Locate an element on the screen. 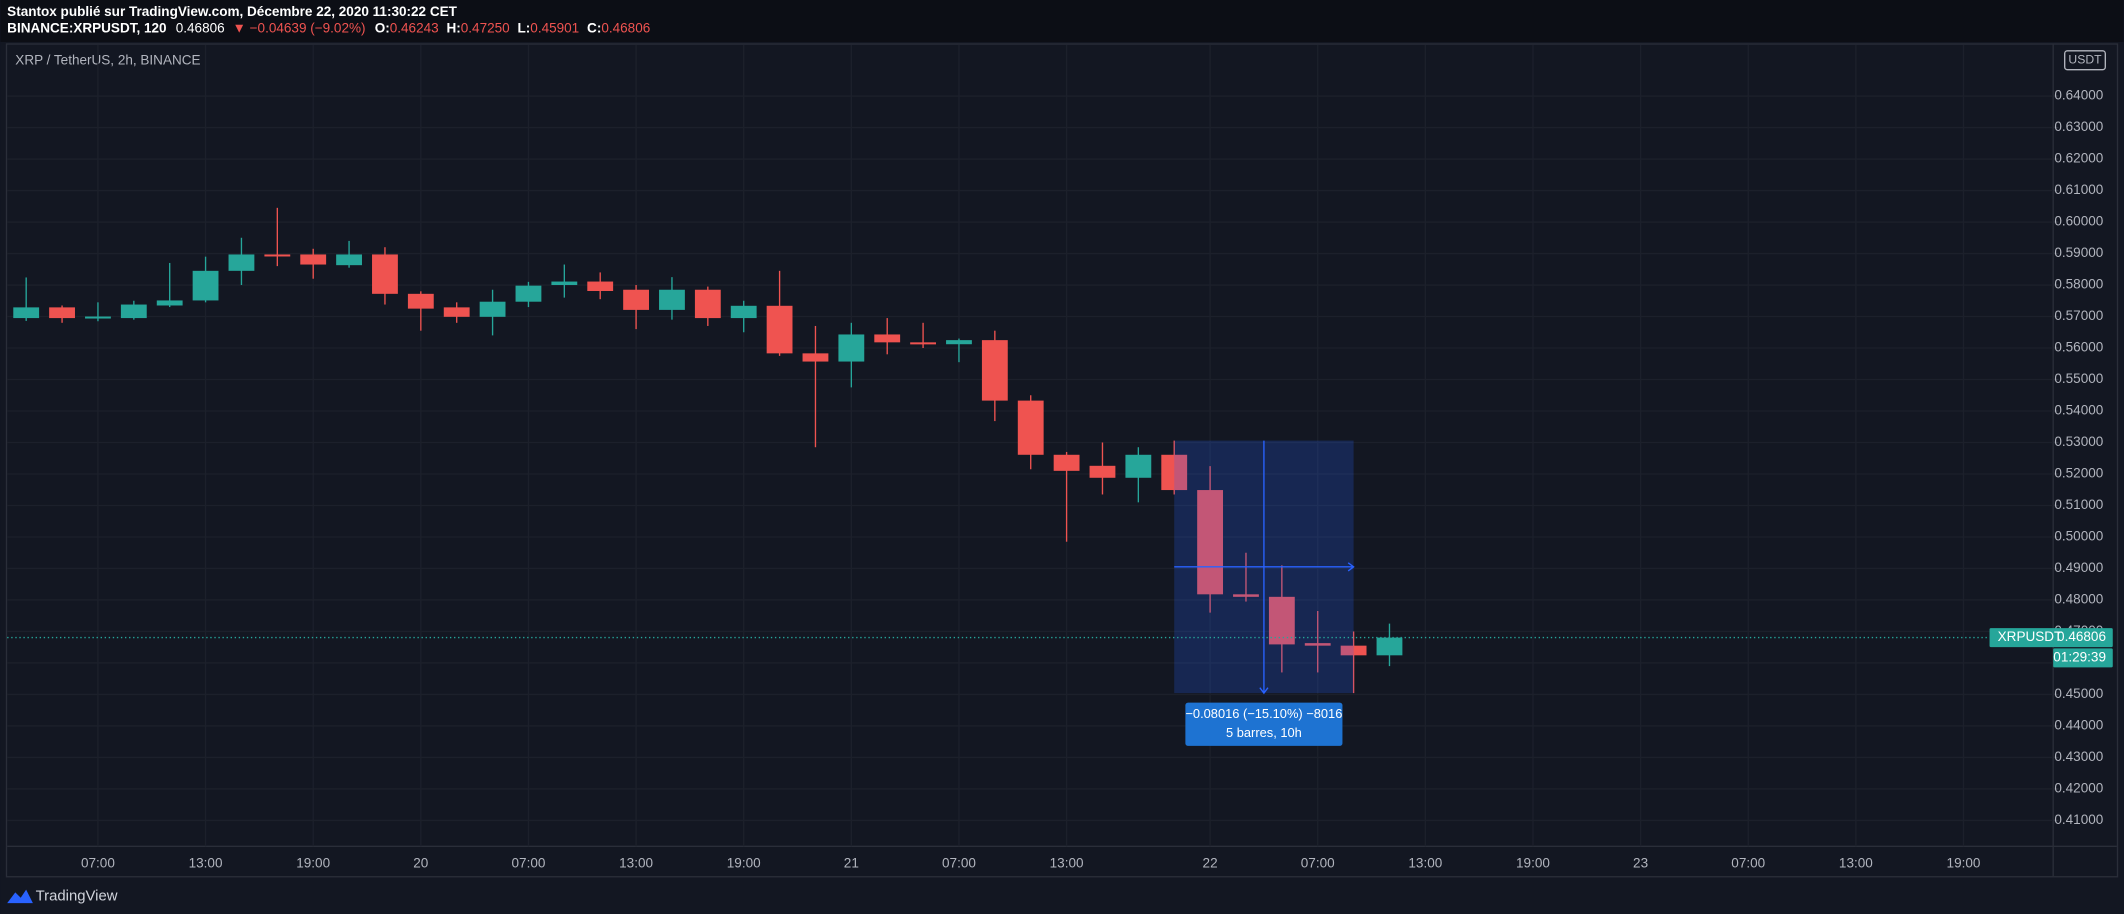 This screenshot has height=914, width=2124. currency-box is located at coordinates (2085, 60).